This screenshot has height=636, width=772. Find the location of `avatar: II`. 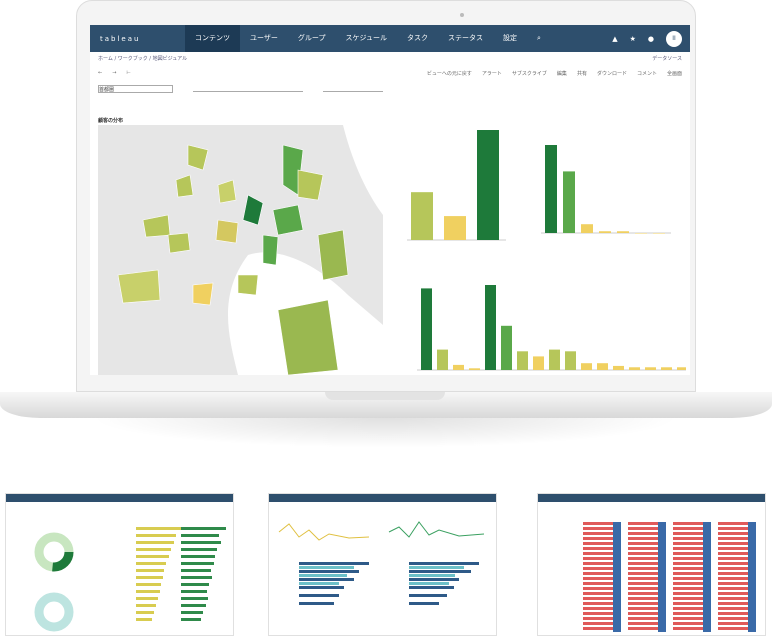

avatar: II is located at coordinates (674, 38).